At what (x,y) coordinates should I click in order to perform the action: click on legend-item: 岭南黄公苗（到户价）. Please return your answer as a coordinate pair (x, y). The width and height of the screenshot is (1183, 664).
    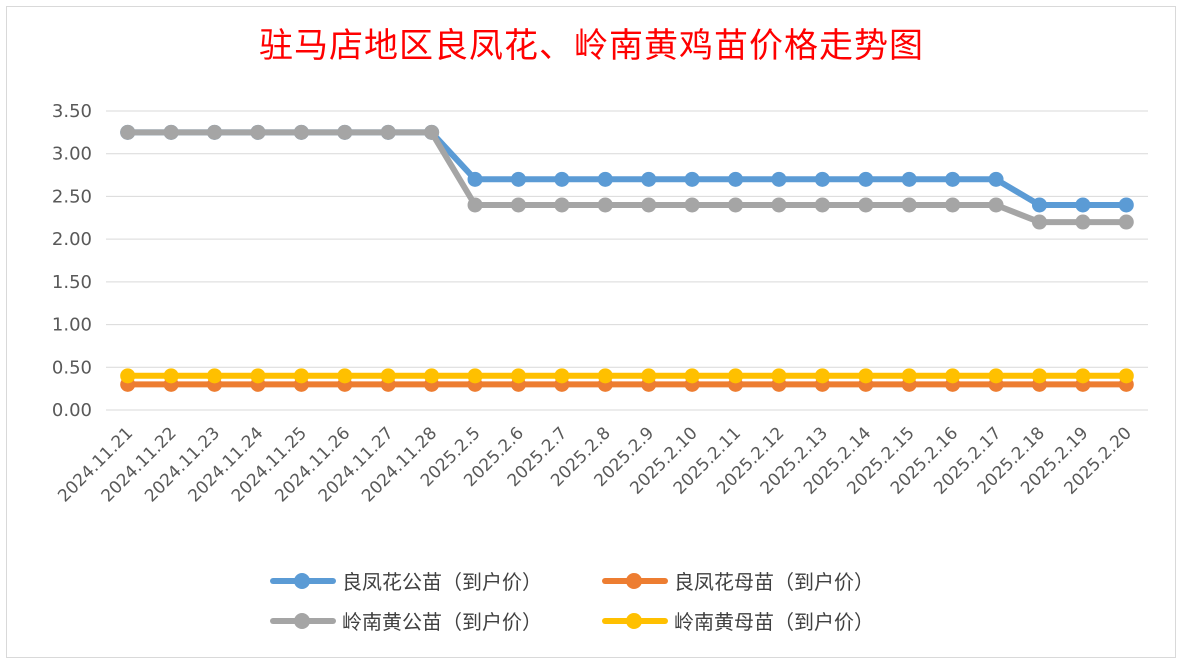
    Looking at the image, I should click on (406, 620).